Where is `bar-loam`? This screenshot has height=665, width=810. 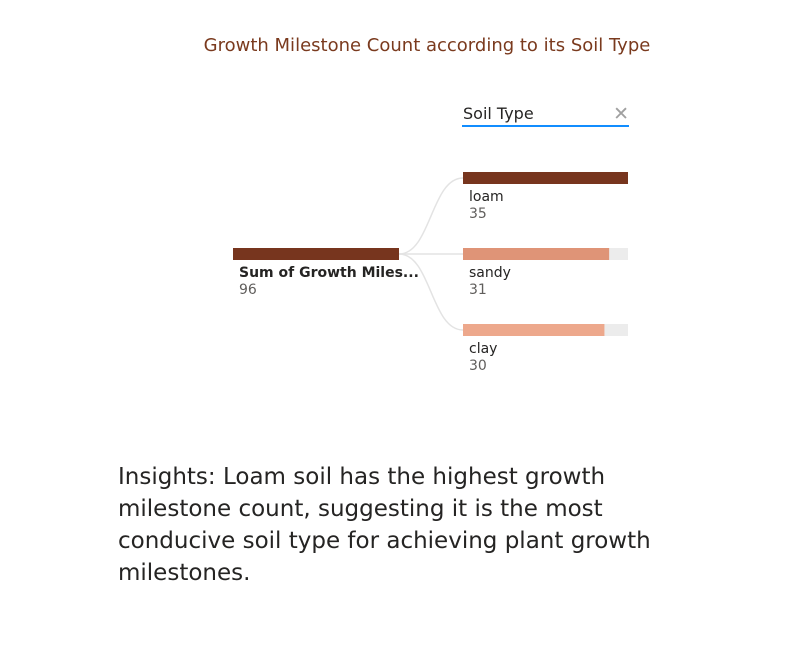
bar-loam is located at coordinates (545, 178).